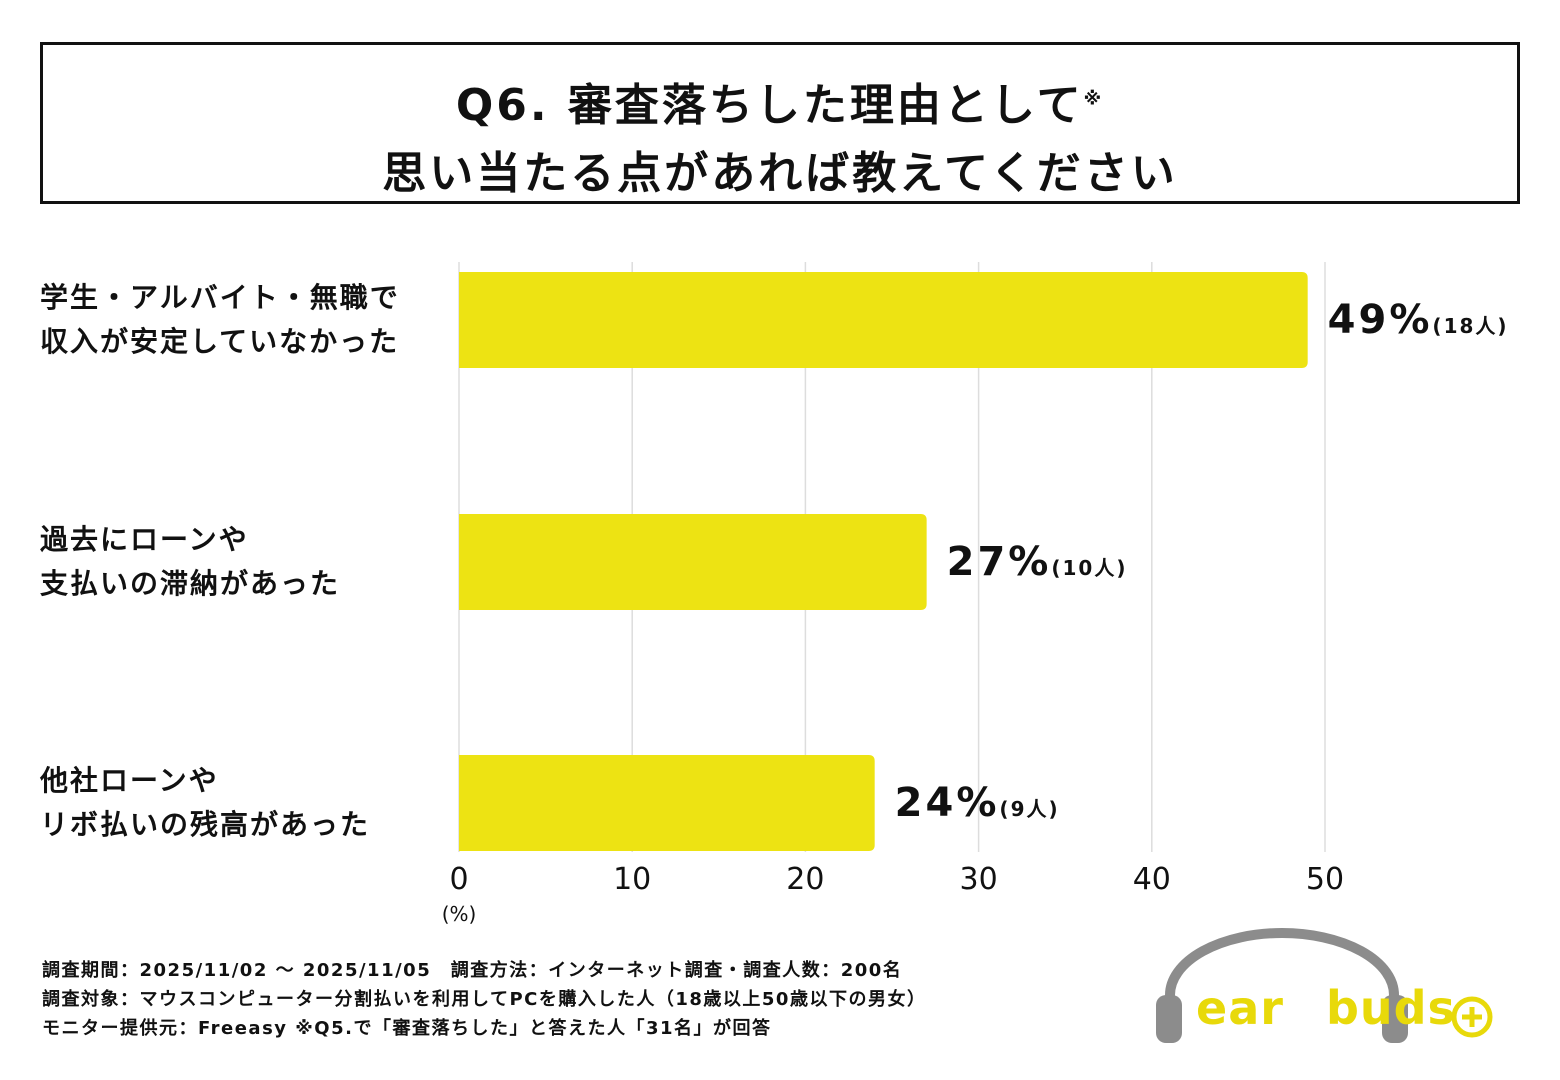  I want to click on chart-title-line1: Q6. 審査落ちした理由として※, so click(780, 101).